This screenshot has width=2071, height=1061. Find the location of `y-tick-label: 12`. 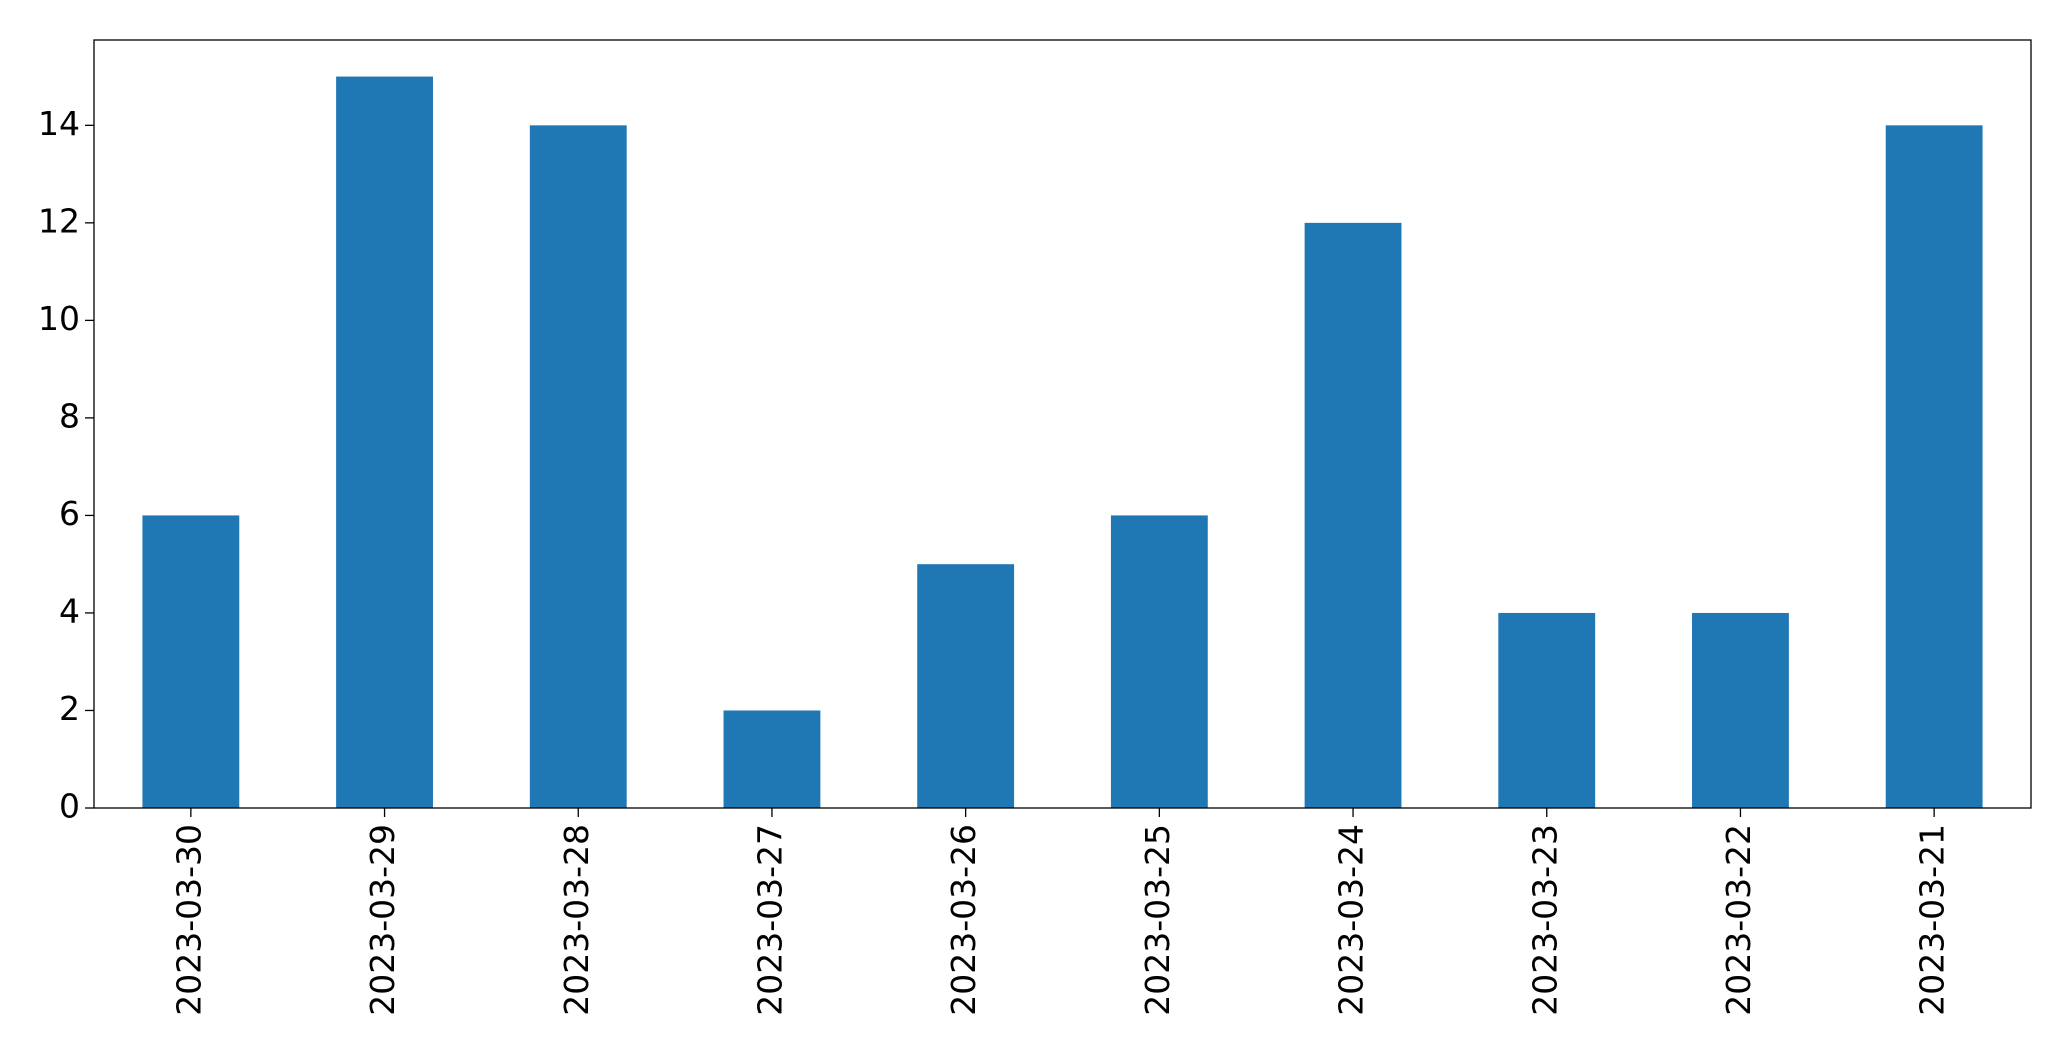

y-tick-label: 12 is located at coordinates (59, 220).